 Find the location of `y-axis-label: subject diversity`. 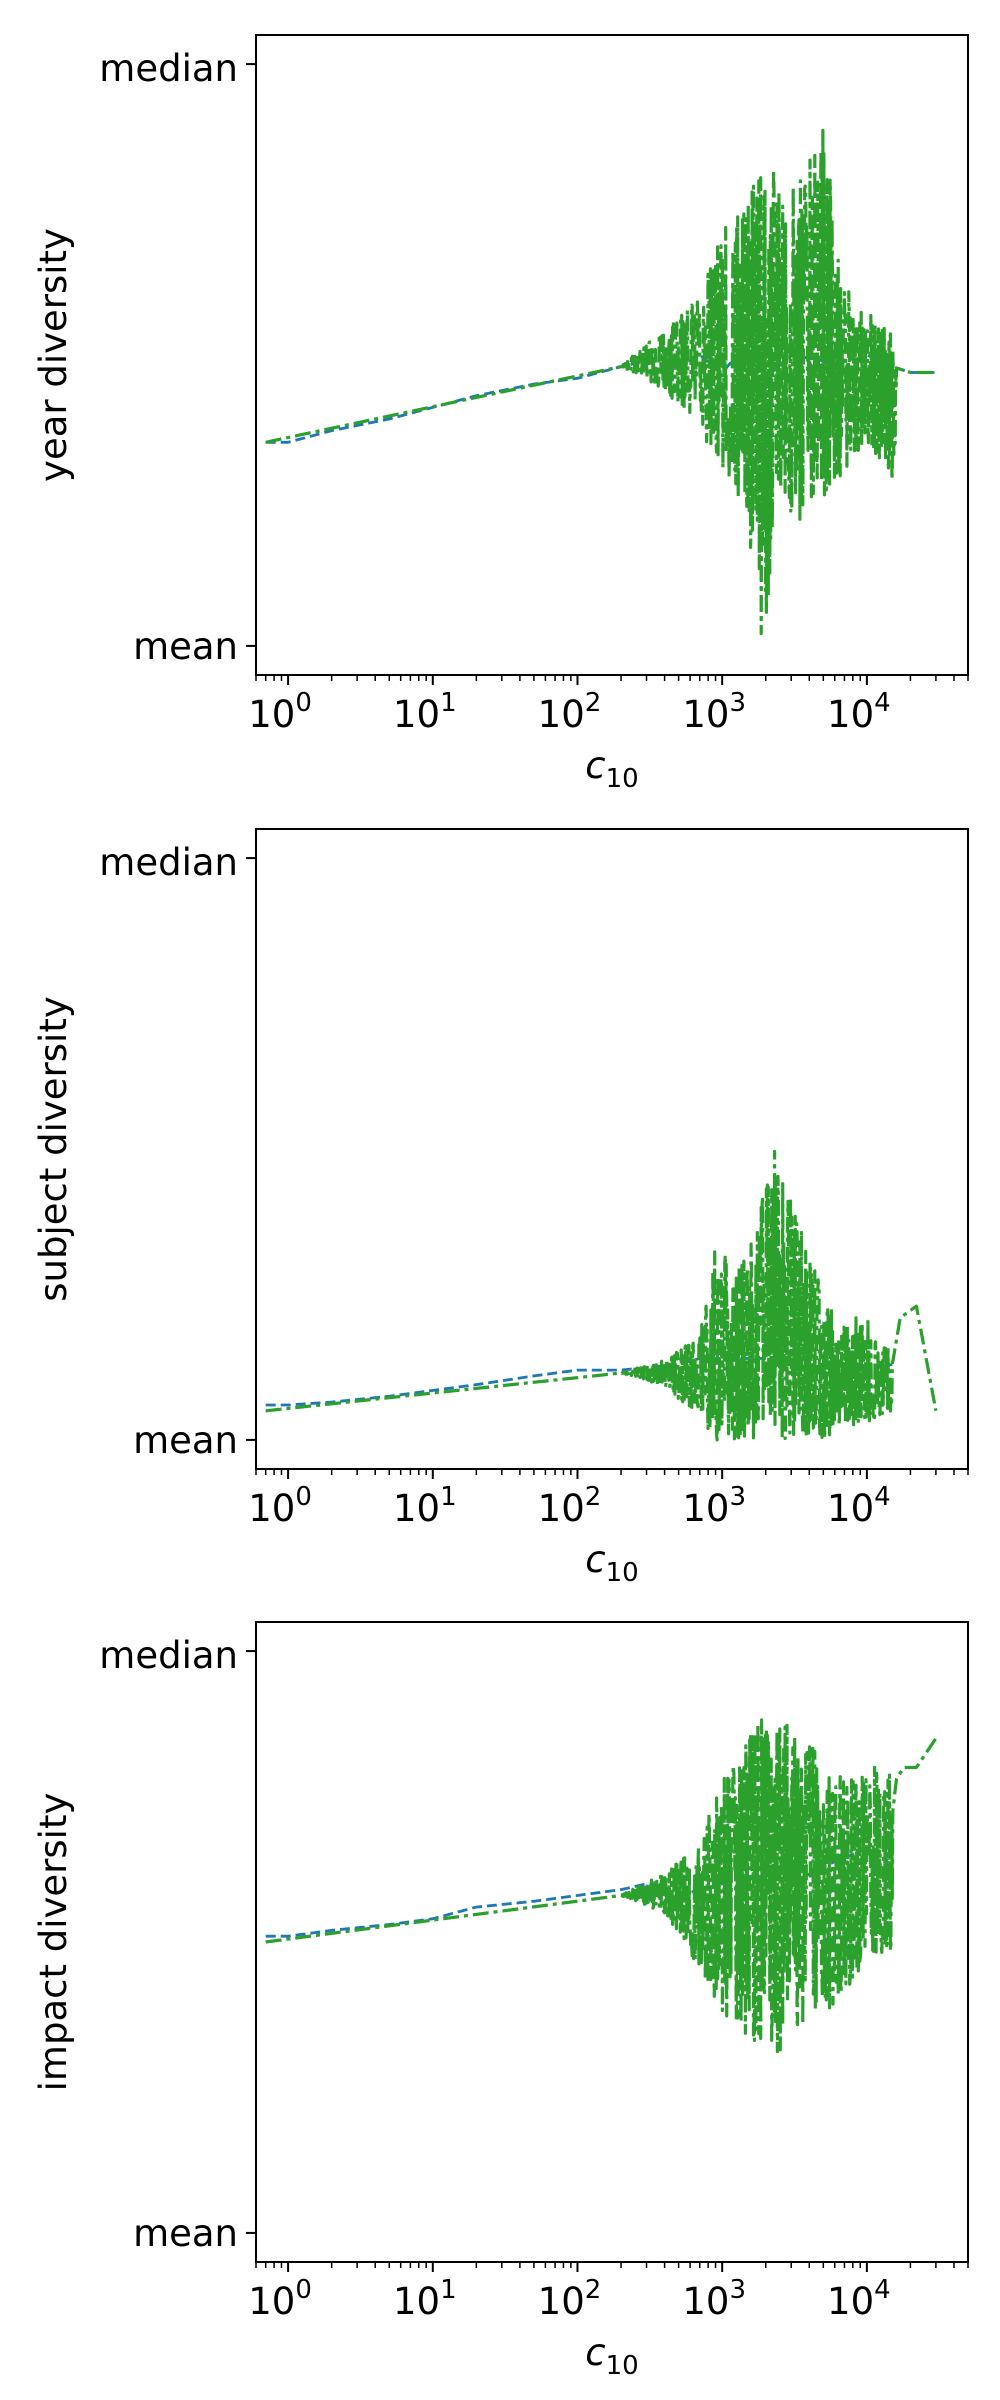

y-axis-label: subject diversity is located at coordinates (53, 1148).